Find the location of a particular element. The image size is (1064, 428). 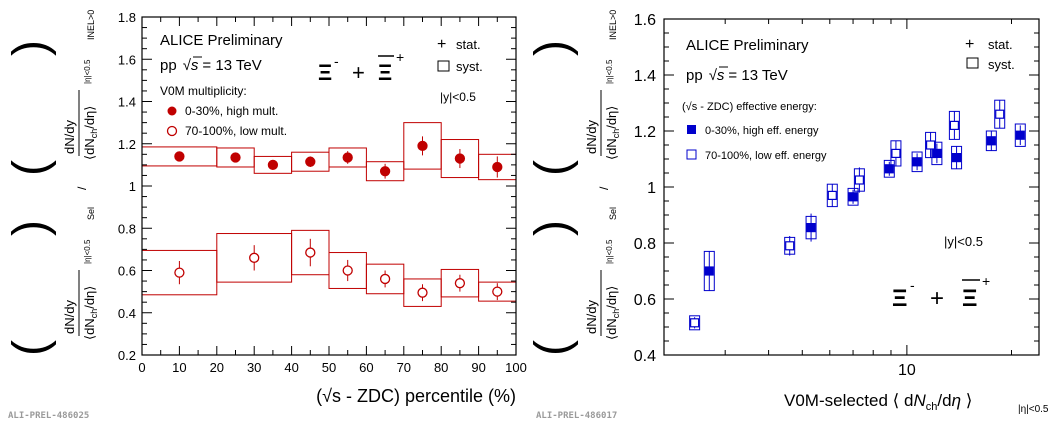

right-y-tick-label: 1.2 is located at coordinates (645, 132).